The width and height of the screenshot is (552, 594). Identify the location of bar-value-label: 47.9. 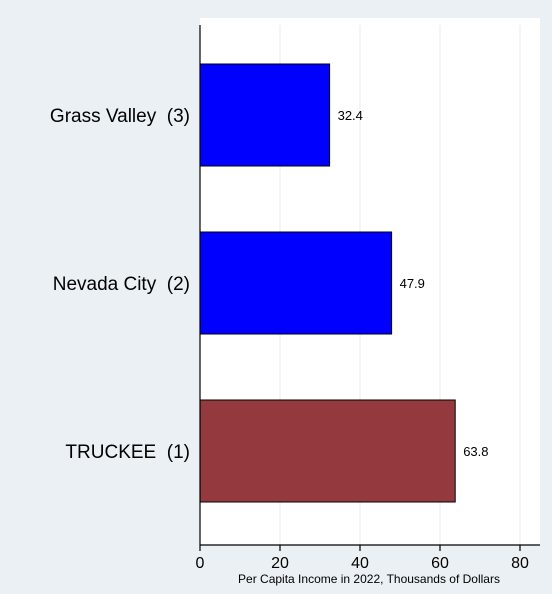
(412, 283).